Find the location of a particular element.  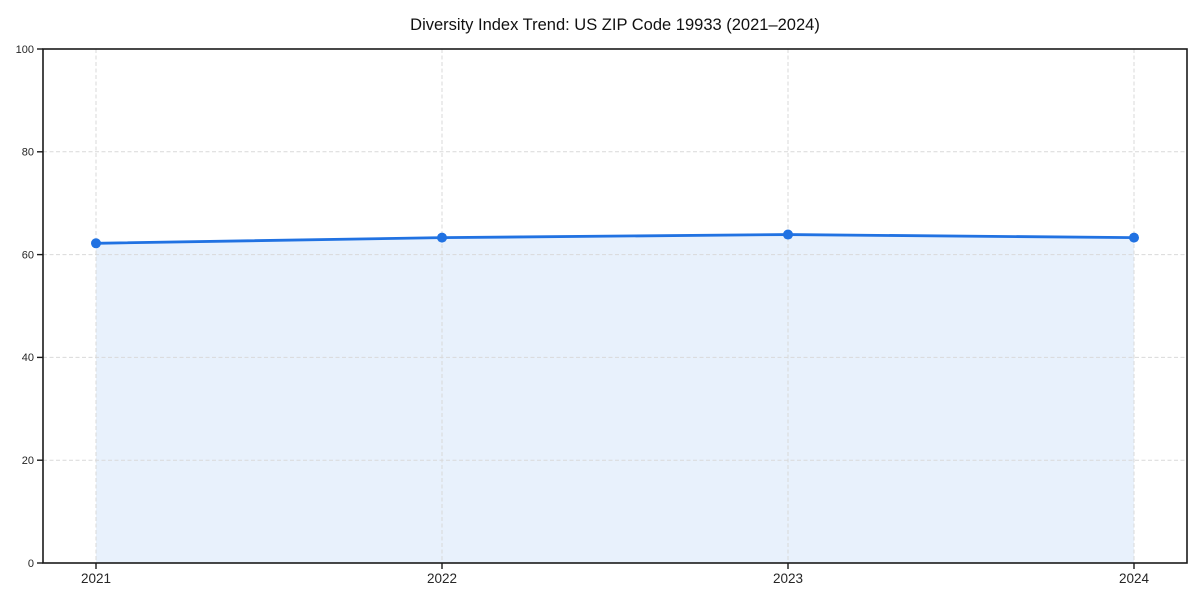

x-tick-label-2021: 2021 is located at coordinates (96, 578).